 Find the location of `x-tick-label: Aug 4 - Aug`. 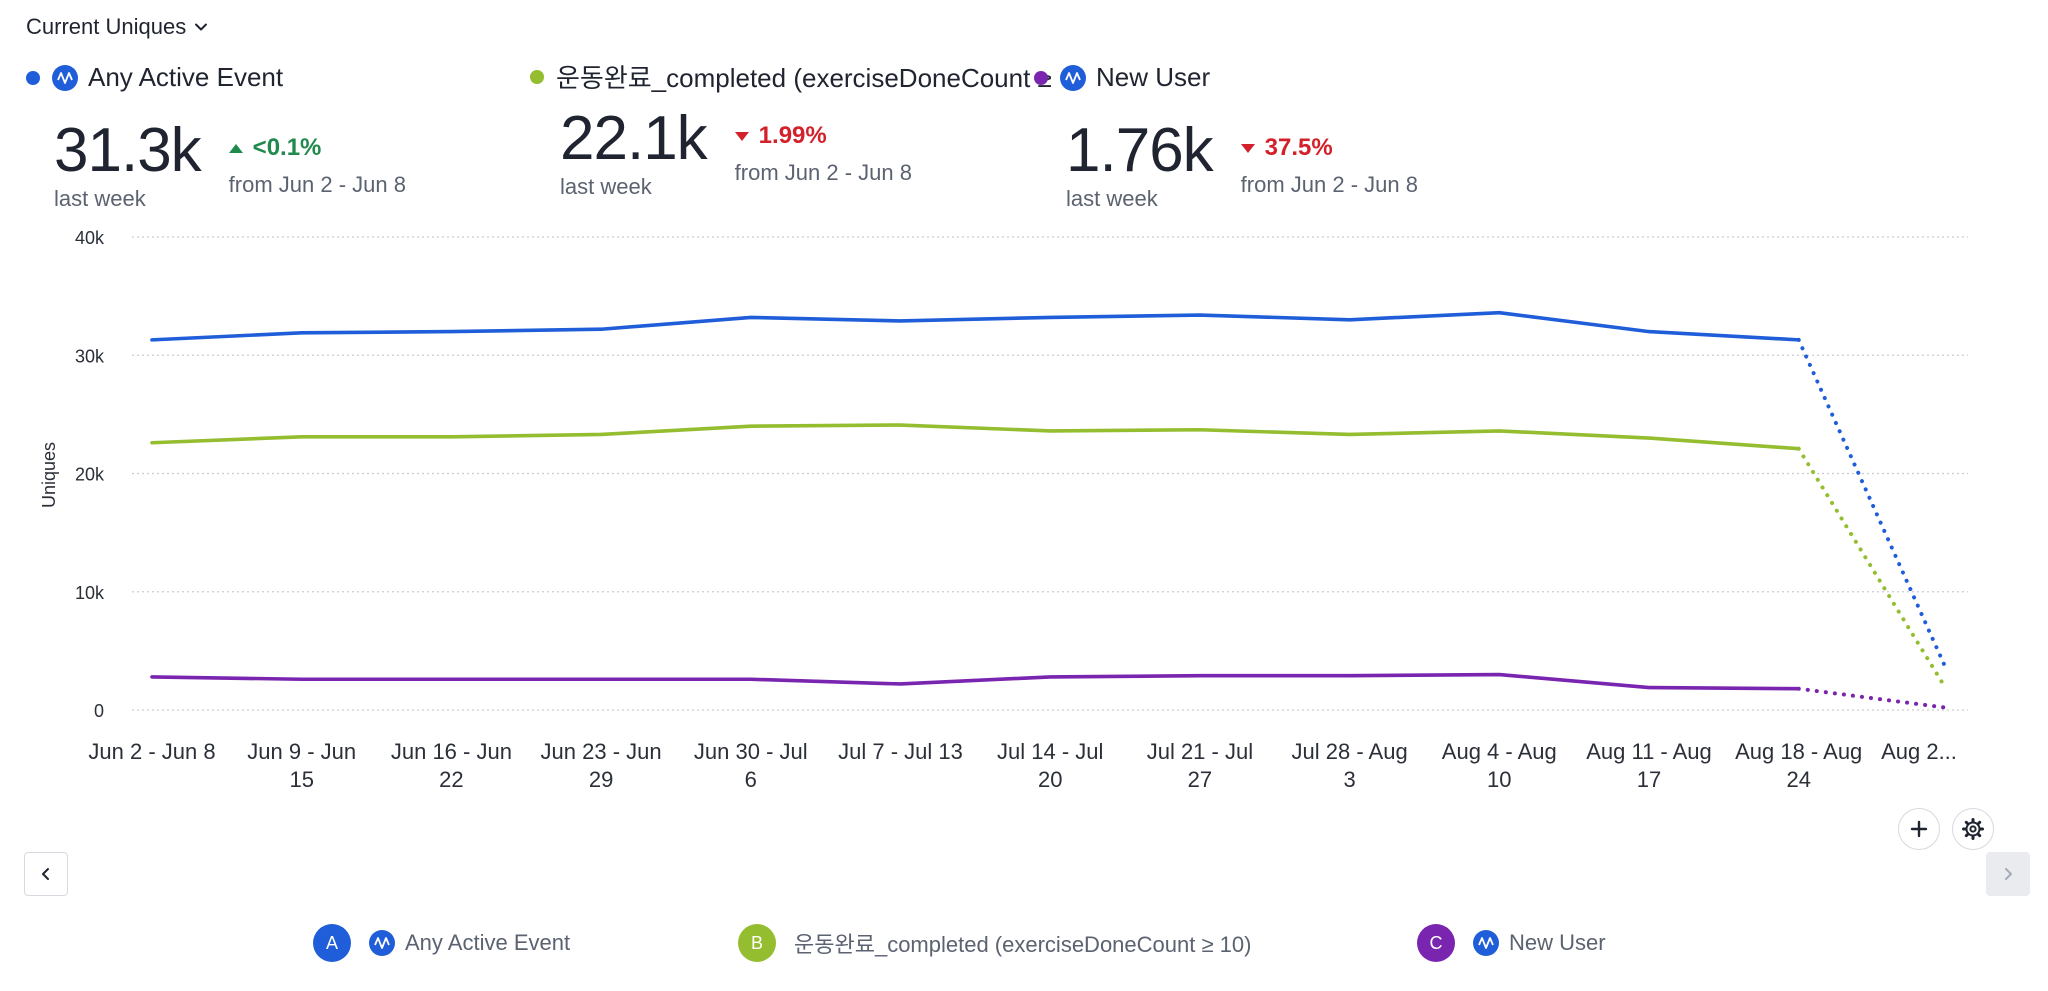

x-tick-label: Aug 4 - Aug is located at coordinates (1499, 751).